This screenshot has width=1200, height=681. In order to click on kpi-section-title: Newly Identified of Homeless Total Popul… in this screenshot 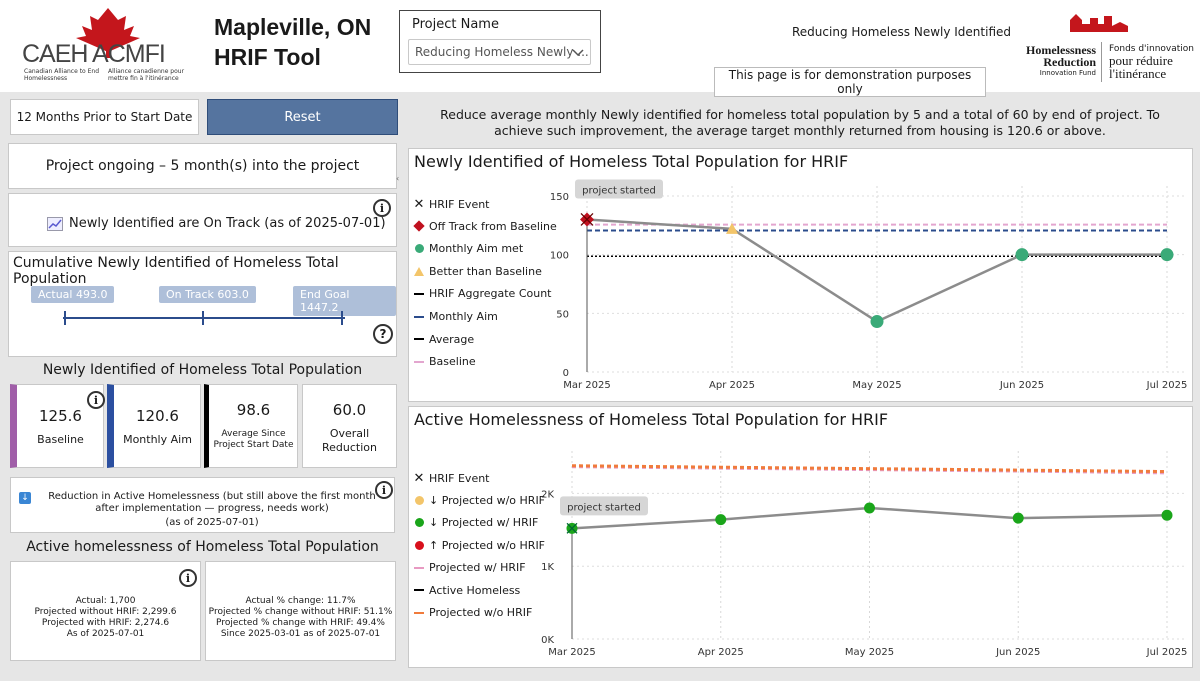, I will do `click(202, 370)`.